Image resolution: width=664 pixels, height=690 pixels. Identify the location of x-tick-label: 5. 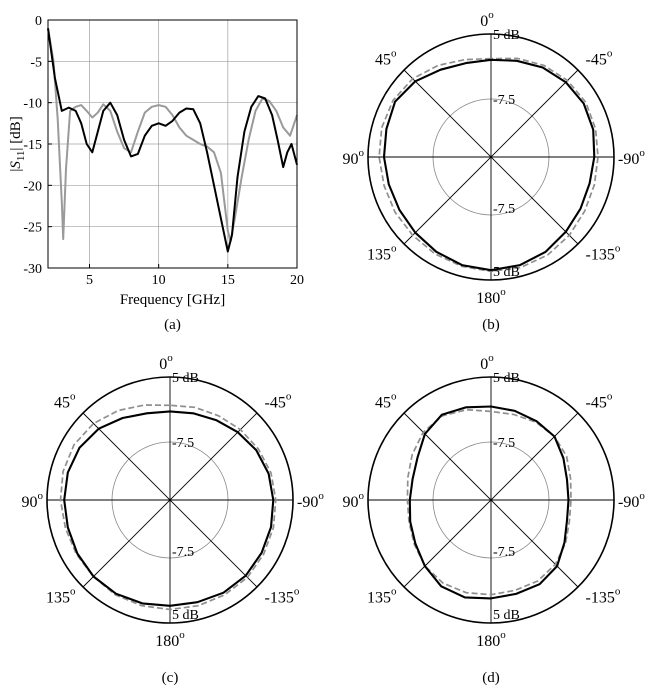
(89, 280).